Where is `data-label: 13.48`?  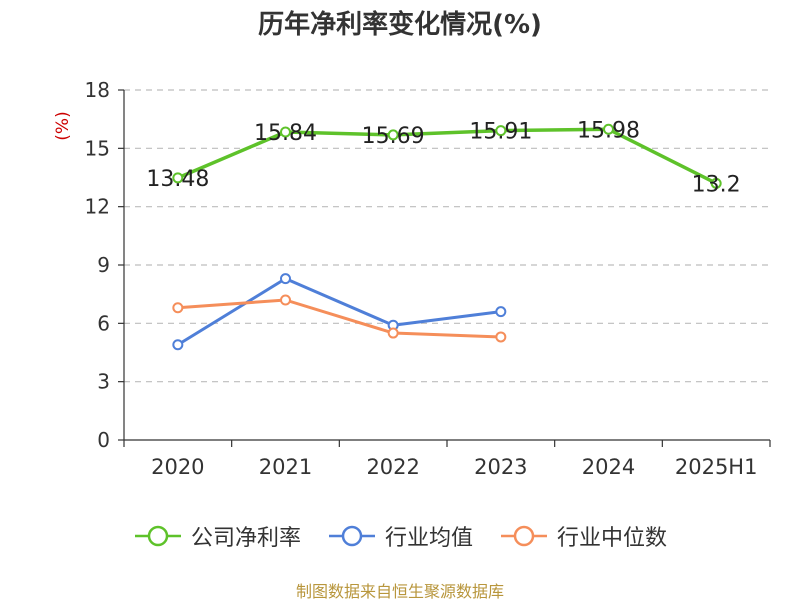 data-label: 13.48 is located at coordinates (177, 179).